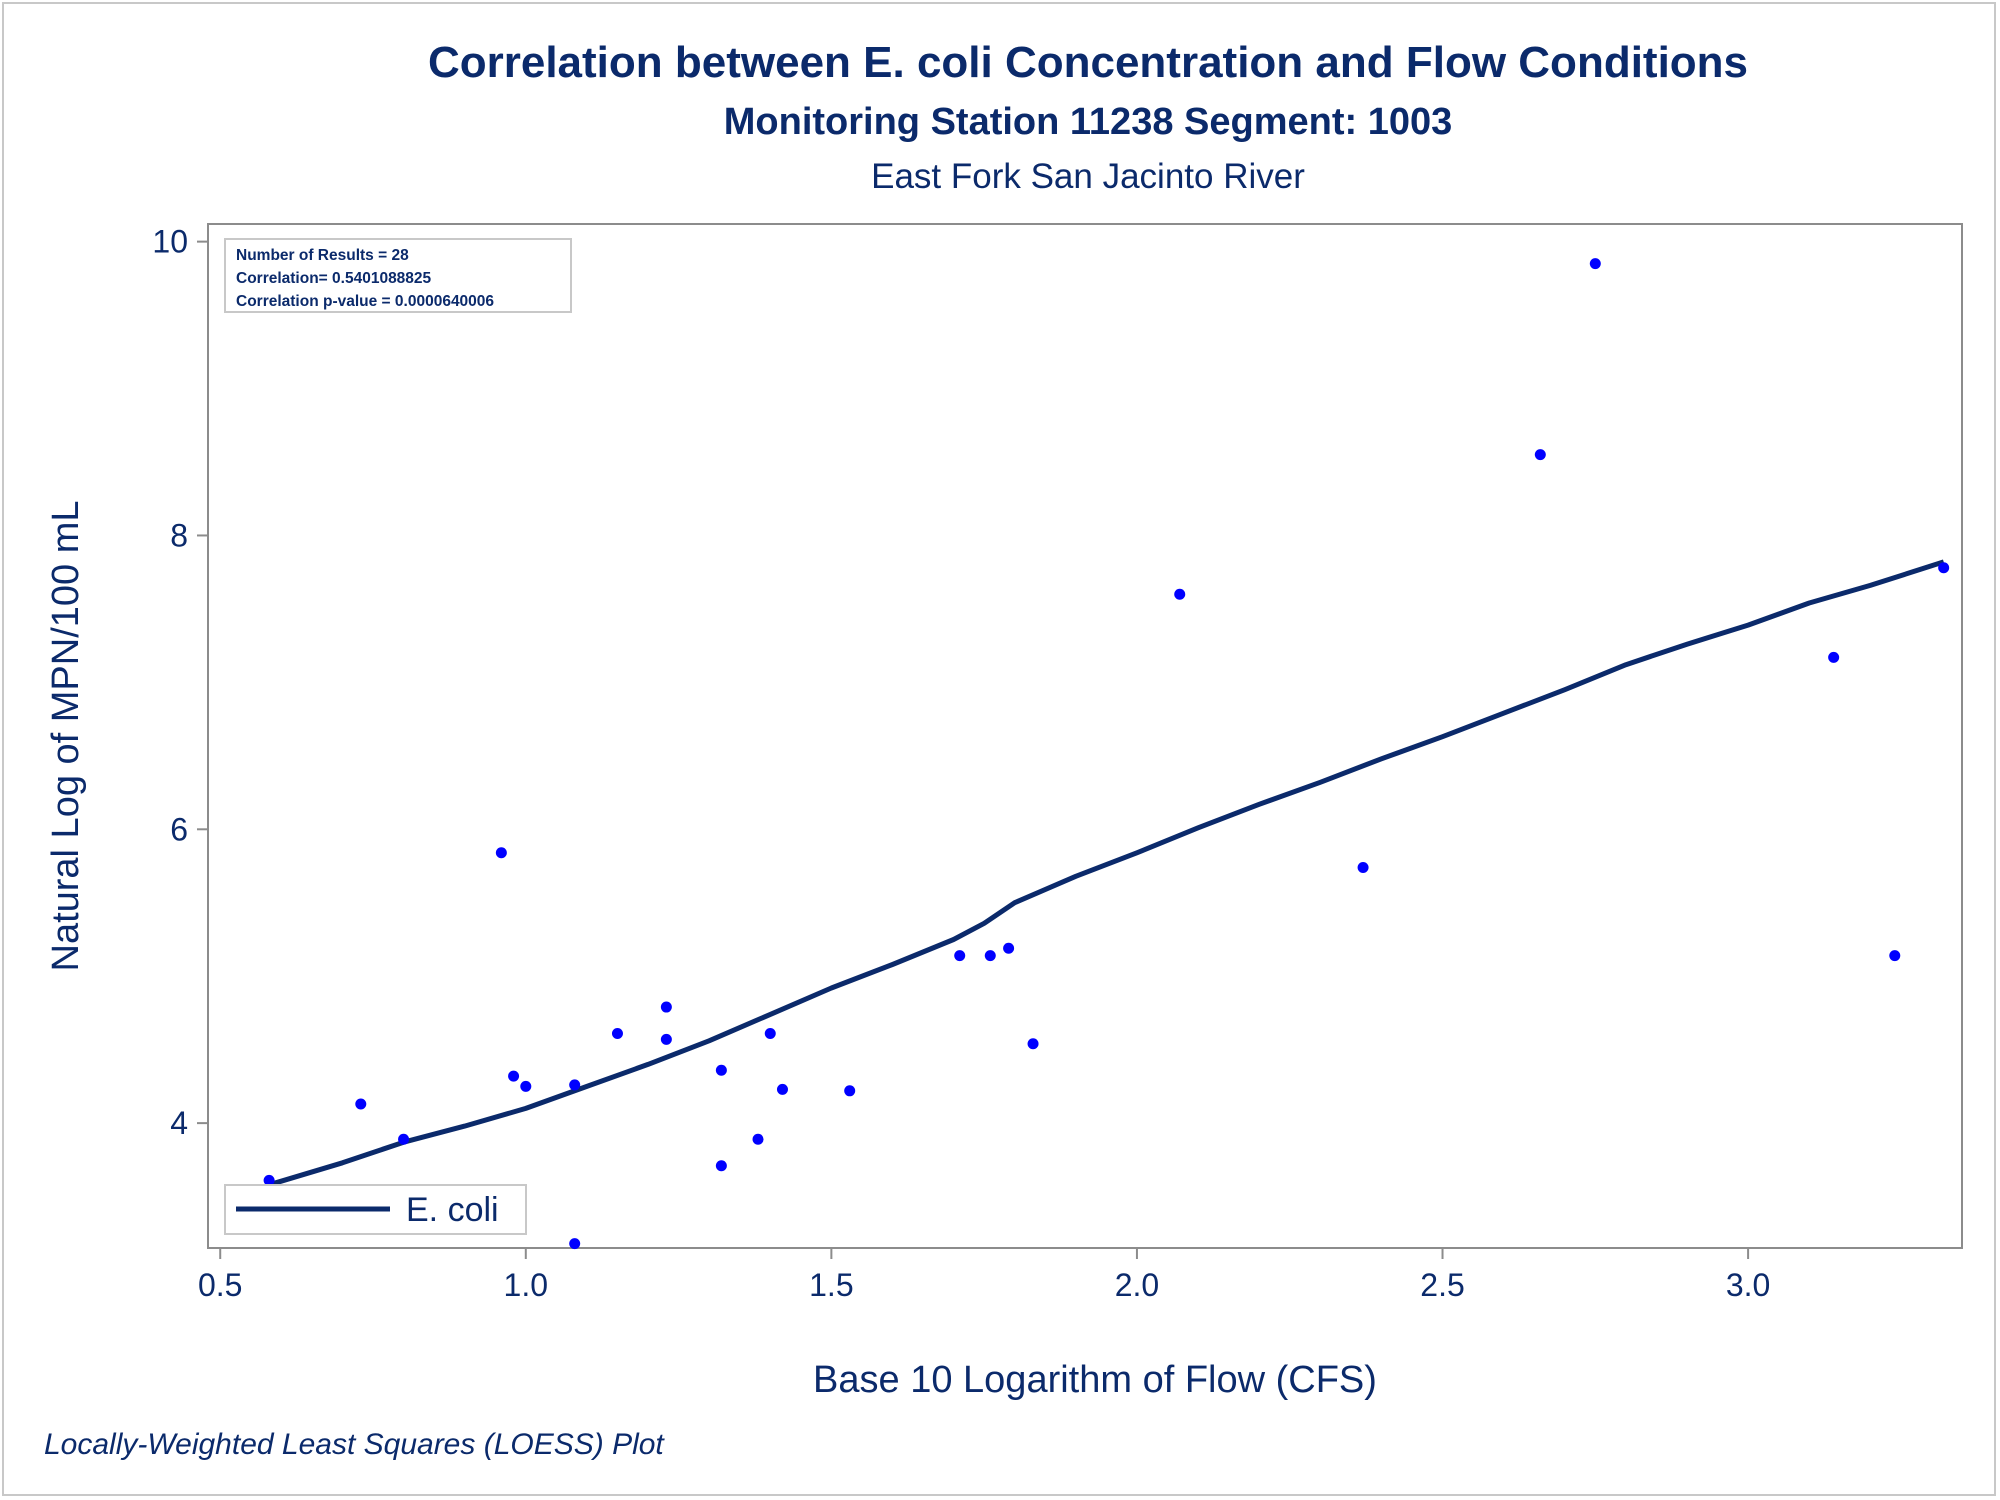  Describe the element at coordinates (365, 301) in the screenshot. I see `stats-line: Correlation p-value = 0.0000640006` at that location.